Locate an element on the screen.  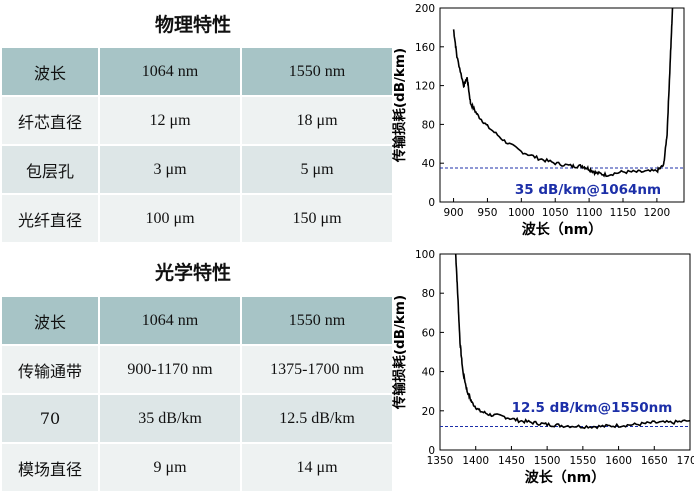
x-tick-label: 1100 is located at coordinates (589, 213).